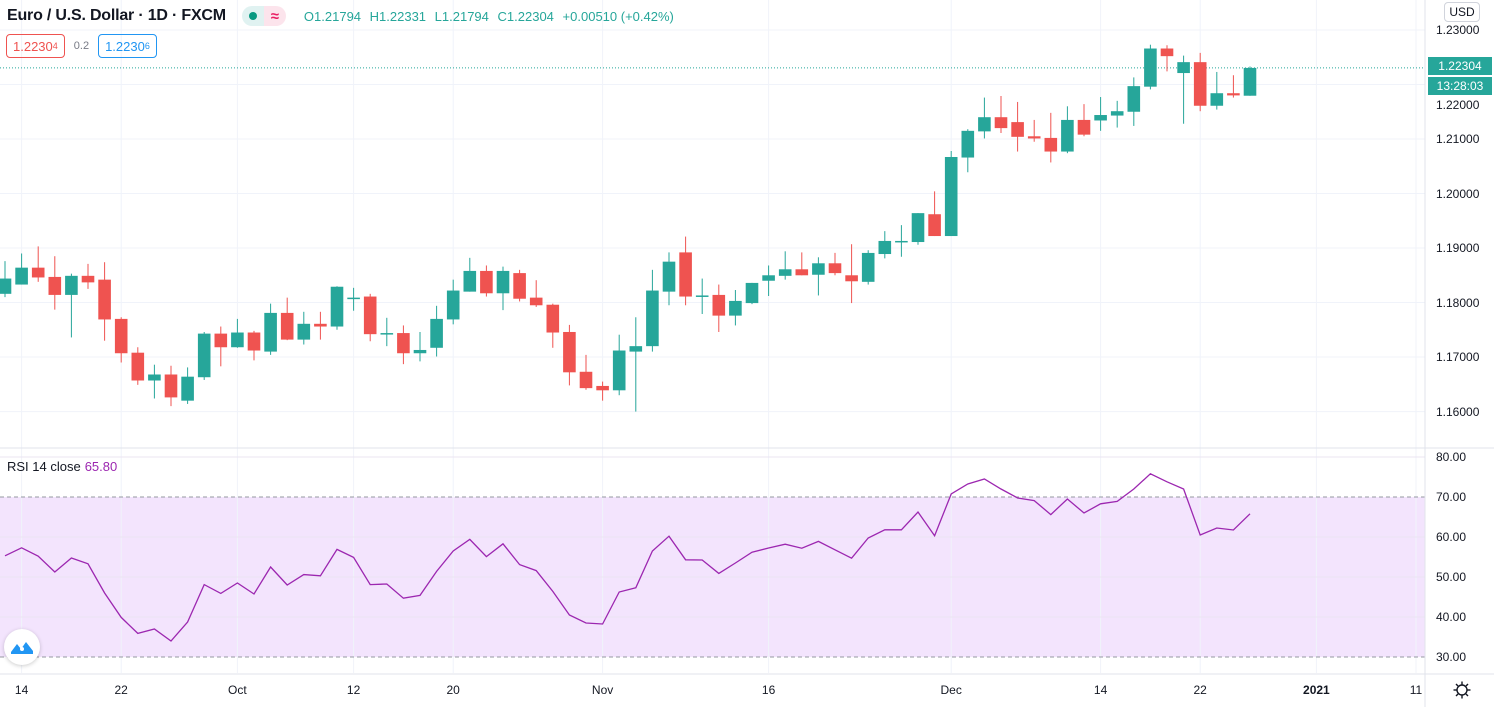  What do you see at coordinates (1451, 457) in the screenshot?
I see `rsi-axis-label: 80.00` at bounding box center [1451, 457].